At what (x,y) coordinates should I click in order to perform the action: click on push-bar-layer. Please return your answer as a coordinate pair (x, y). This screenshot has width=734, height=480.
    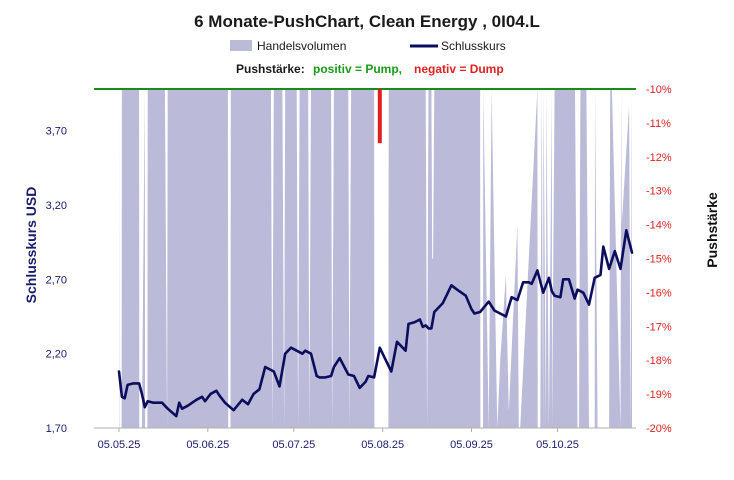
    Looking at the image, I should click on (379, 116).